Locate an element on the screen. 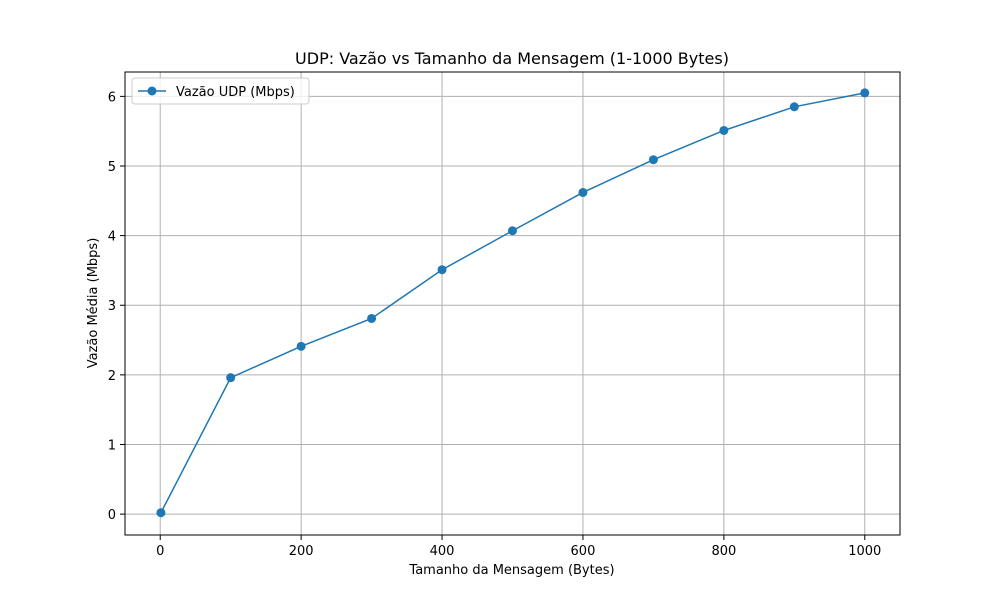 This screenshot has width=1000, height=600. x-tick-label: 1000 is located at coordinates (864, 551).